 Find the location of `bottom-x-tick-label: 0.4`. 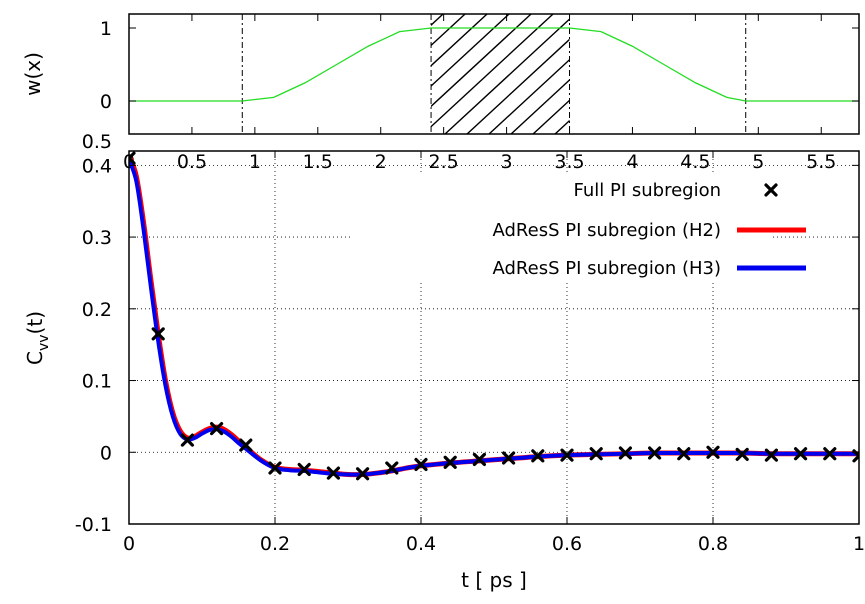

bottom-x-tick-label: 0.4 is located at coordinates (421, 544).